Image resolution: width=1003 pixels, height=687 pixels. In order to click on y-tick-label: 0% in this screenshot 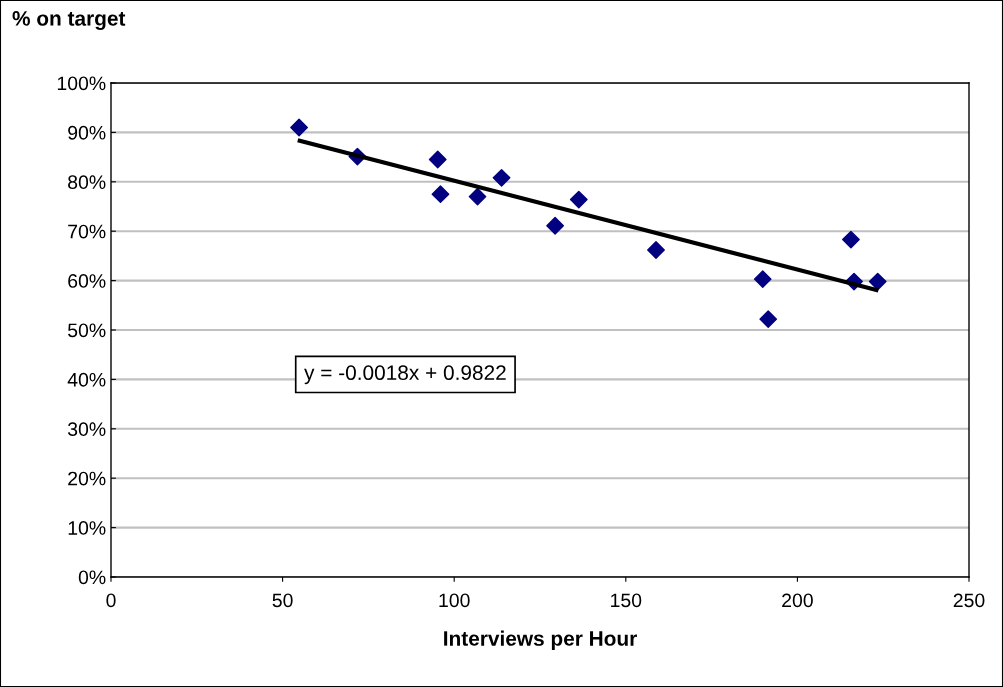, I will do `click(92, 577)`.